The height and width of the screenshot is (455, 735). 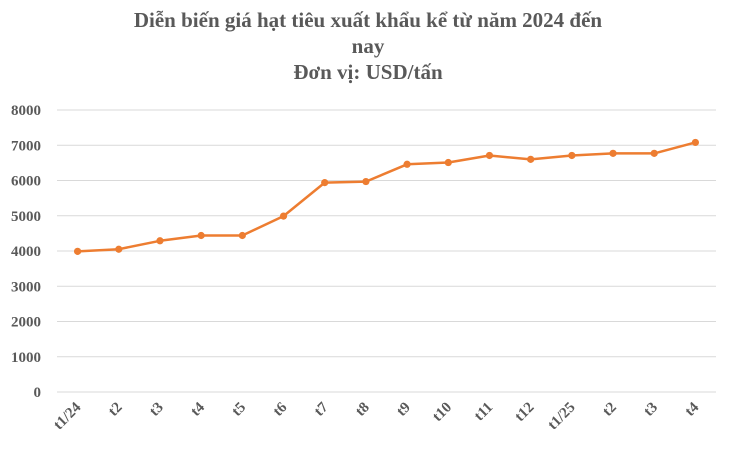 I want to click on y-tick-label: 0, so click(x=38, y=393).